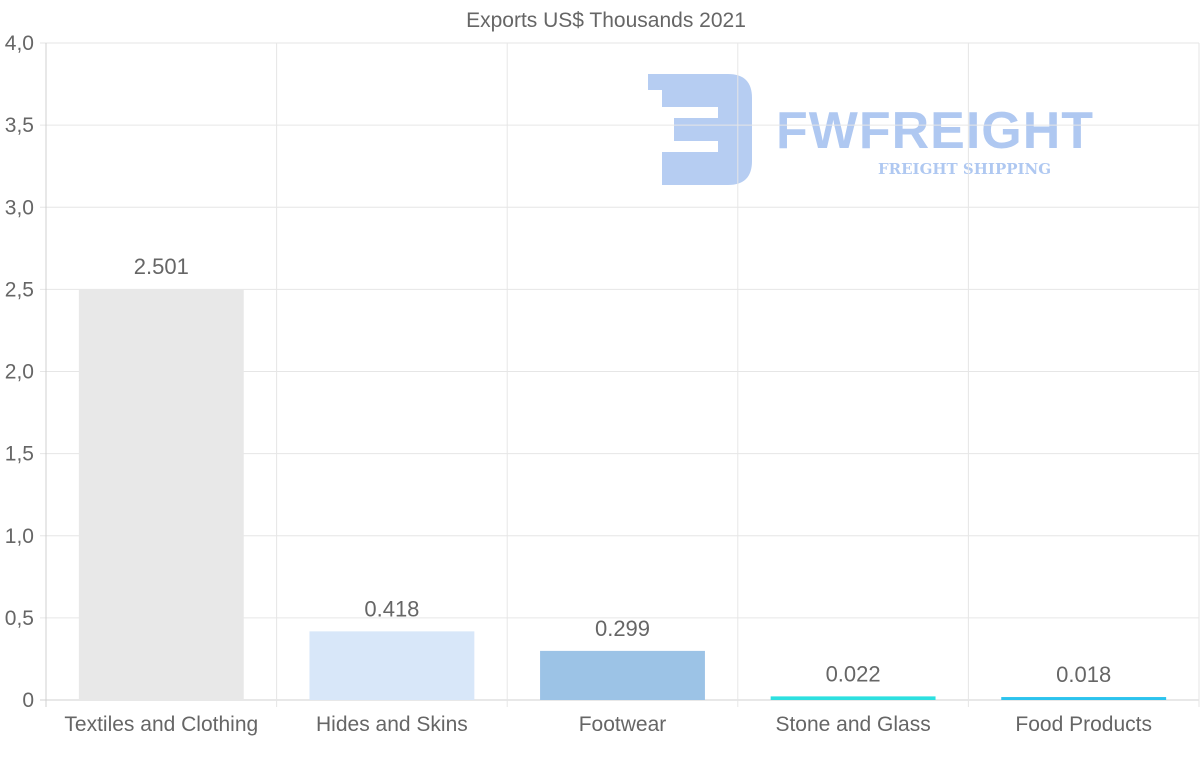 This screenshot has height=763, width=1200. Describe the element at coordinates (700, 129) in the screenshot. I see `fwfreight-logo-icon` at that location.